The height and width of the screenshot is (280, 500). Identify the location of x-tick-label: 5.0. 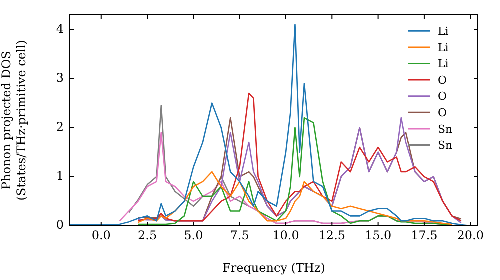
(194, 235).